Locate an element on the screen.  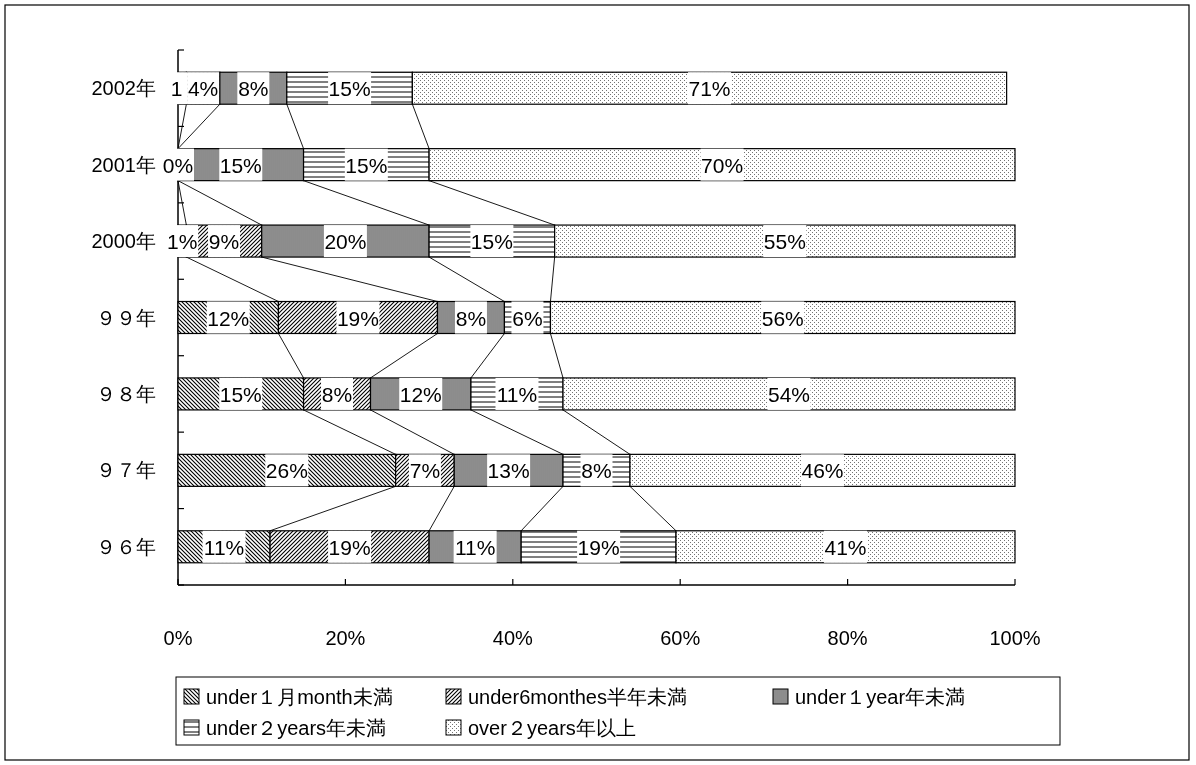
data-label: 41% is located at coordinates (845, 547).